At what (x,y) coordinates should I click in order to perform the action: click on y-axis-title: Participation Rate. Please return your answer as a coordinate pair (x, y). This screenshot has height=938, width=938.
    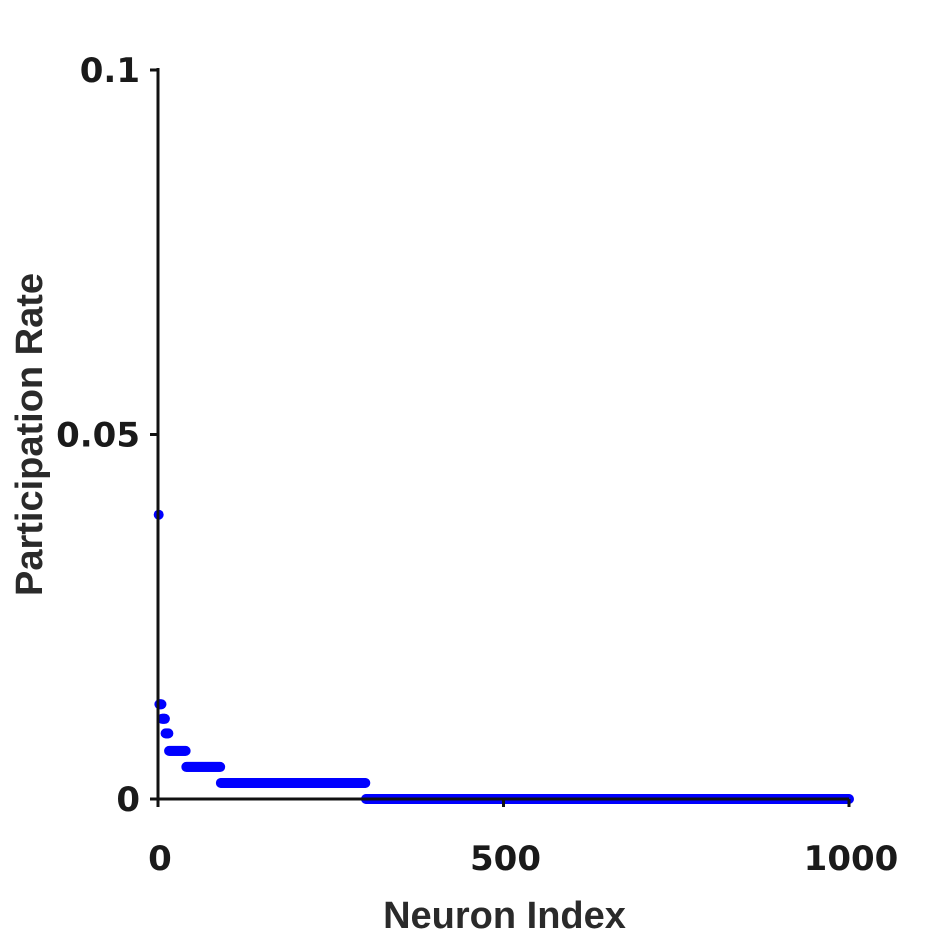
    Looking at the image, I should click on (30, 434).